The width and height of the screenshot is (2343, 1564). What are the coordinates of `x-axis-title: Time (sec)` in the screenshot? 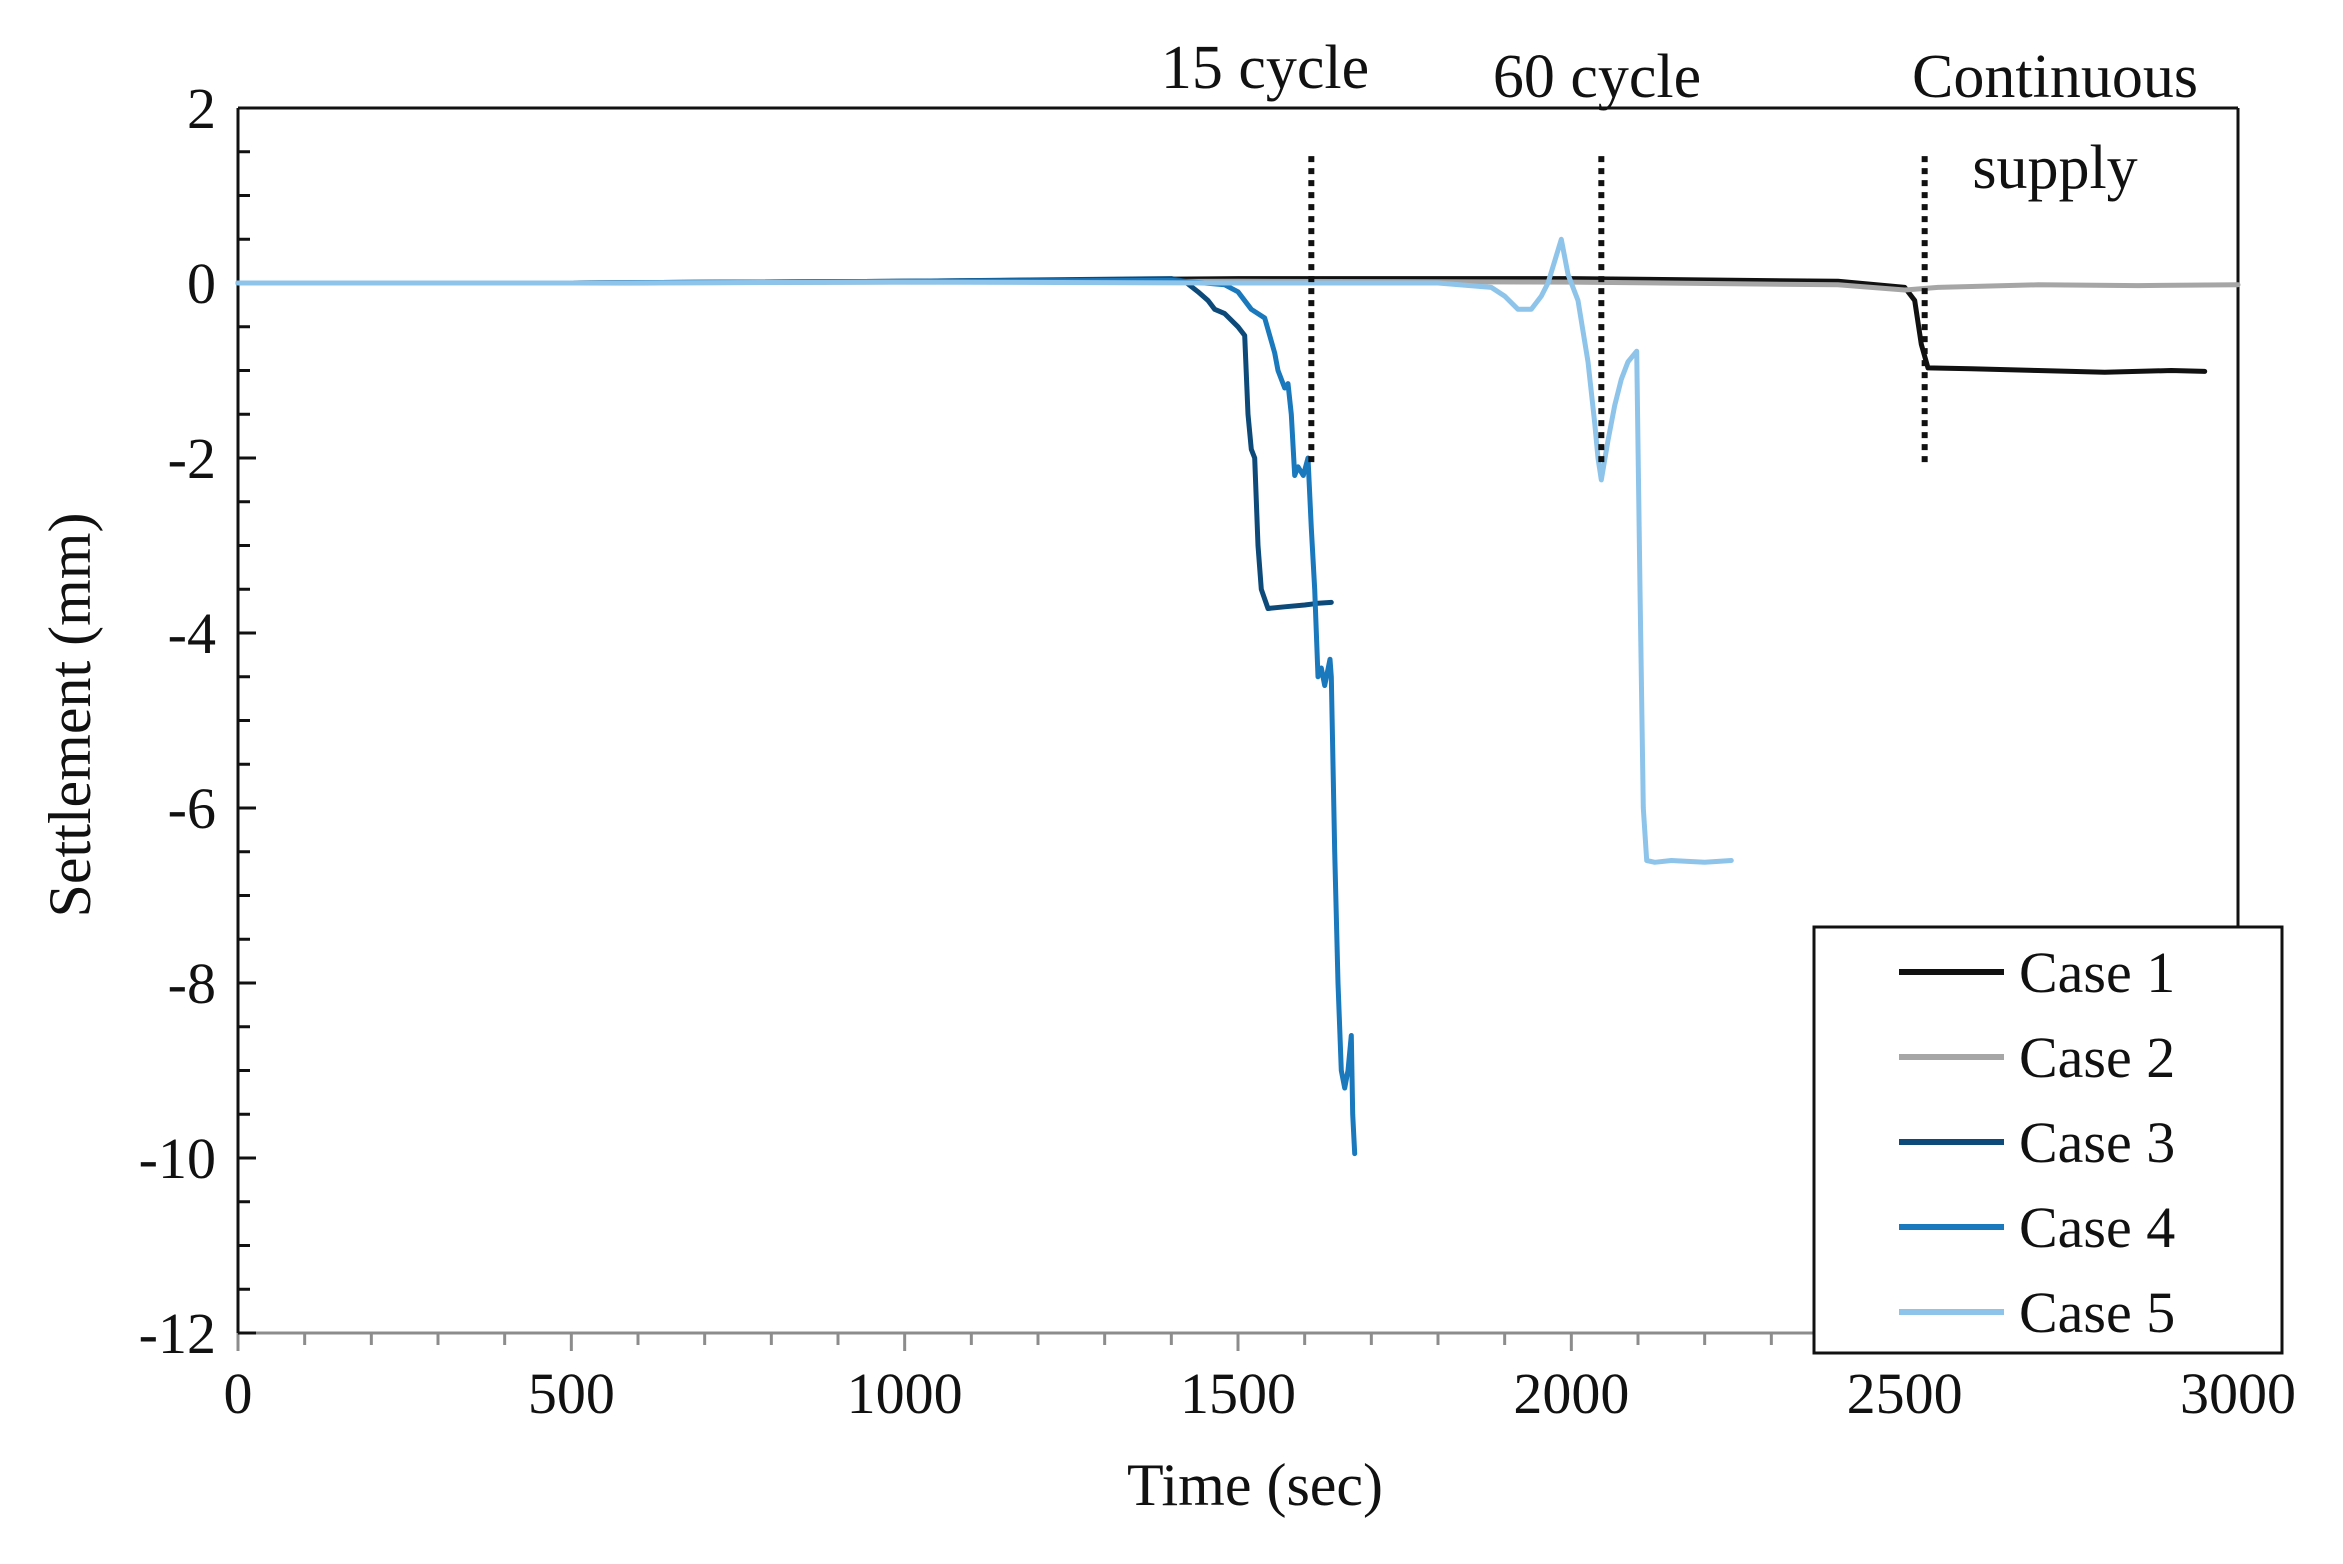 It's located at (1255, 1485).